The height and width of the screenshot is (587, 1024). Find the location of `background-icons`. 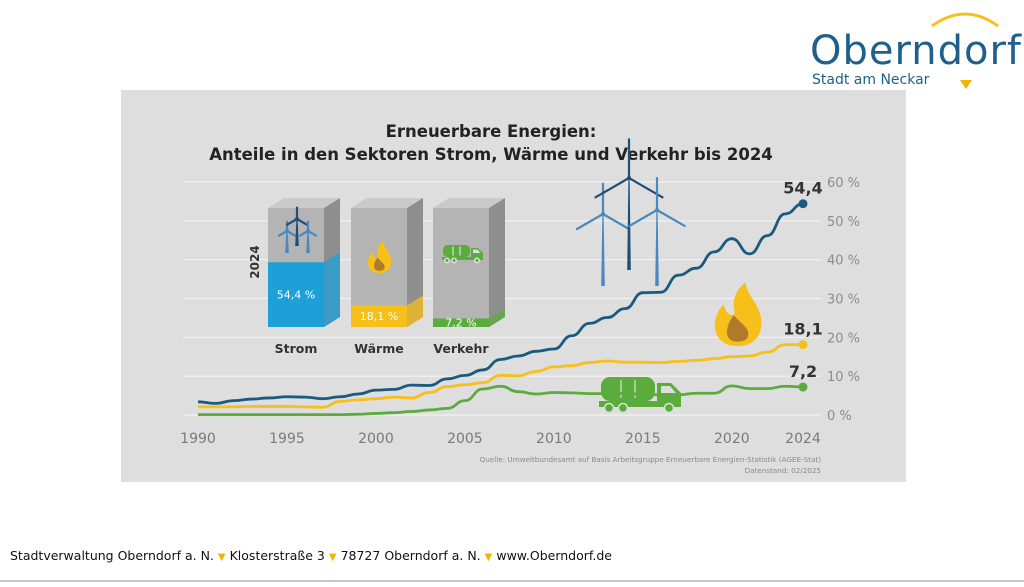

background-icons is located at coordinates (668, 276).